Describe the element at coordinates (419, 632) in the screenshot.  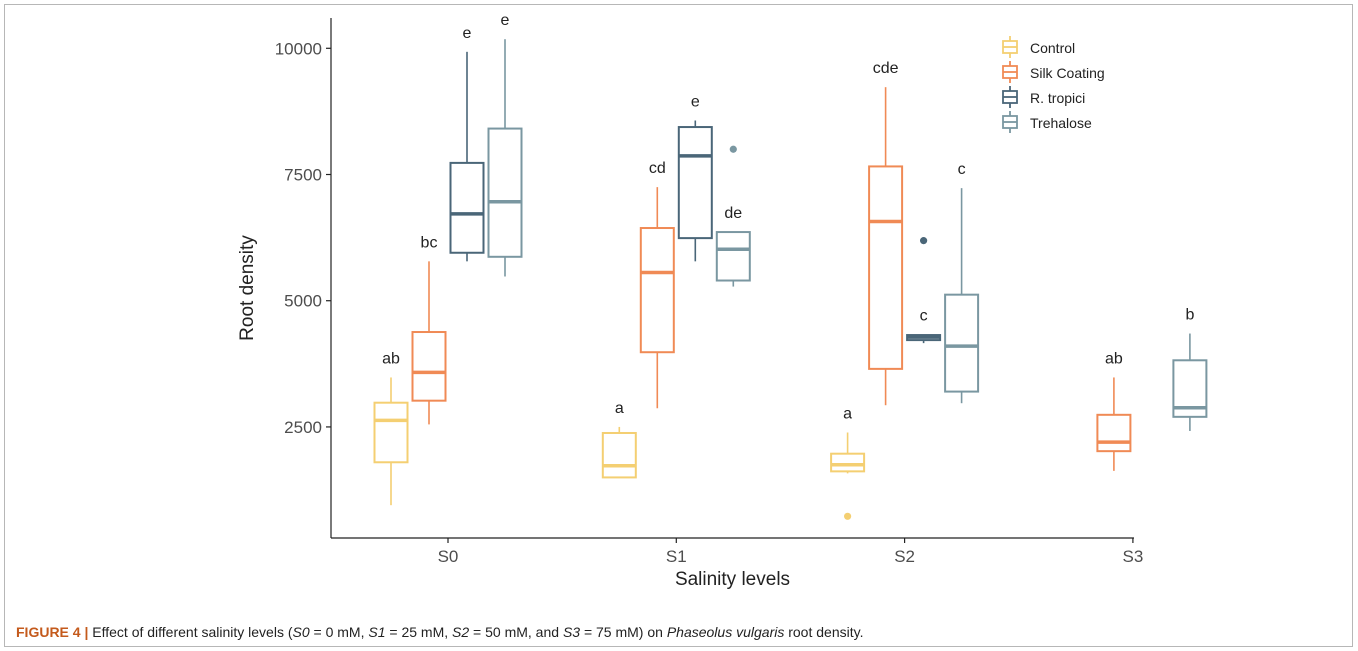
I see `caption-run: = 25 mM,` at that location.